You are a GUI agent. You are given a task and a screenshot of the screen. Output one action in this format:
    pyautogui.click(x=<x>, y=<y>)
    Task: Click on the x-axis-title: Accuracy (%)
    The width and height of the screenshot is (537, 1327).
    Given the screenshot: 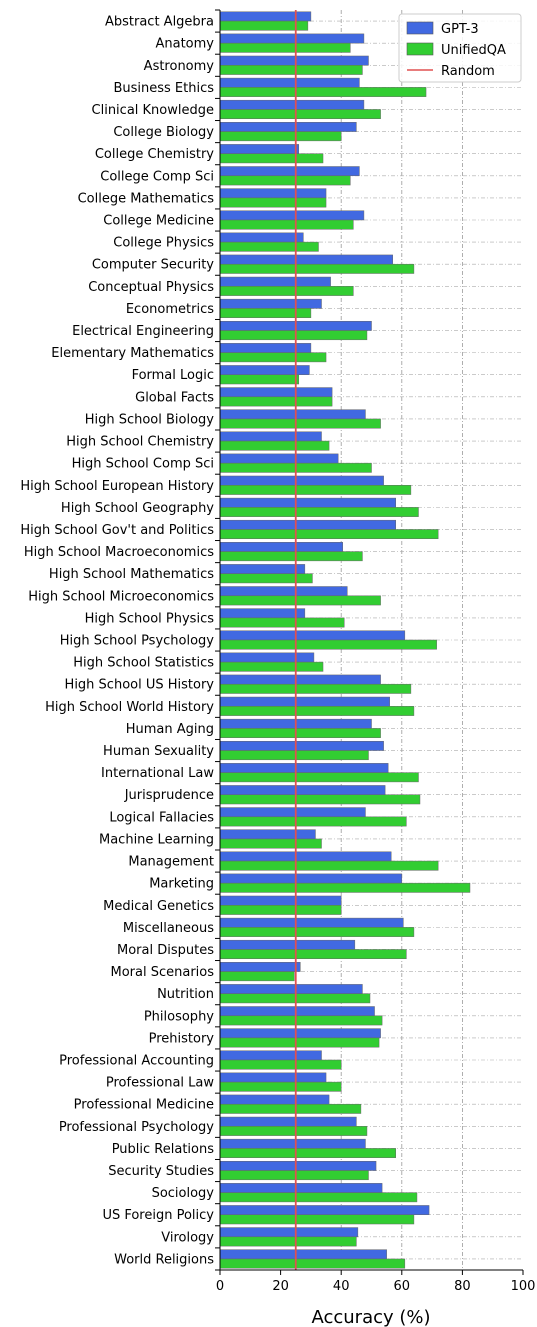 What is the action you would take?
    pyautogui.click(x=370, y=1317)
    